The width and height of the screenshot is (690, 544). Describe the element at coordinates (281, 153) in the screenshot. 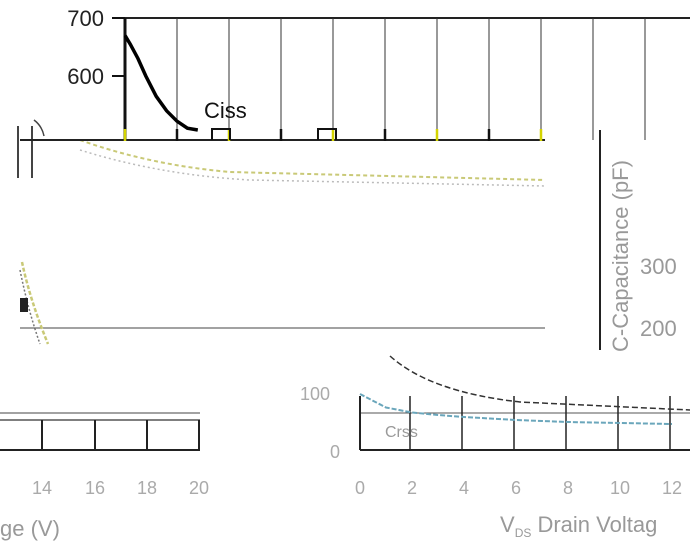

I see `faded-overlay-band` at that location.